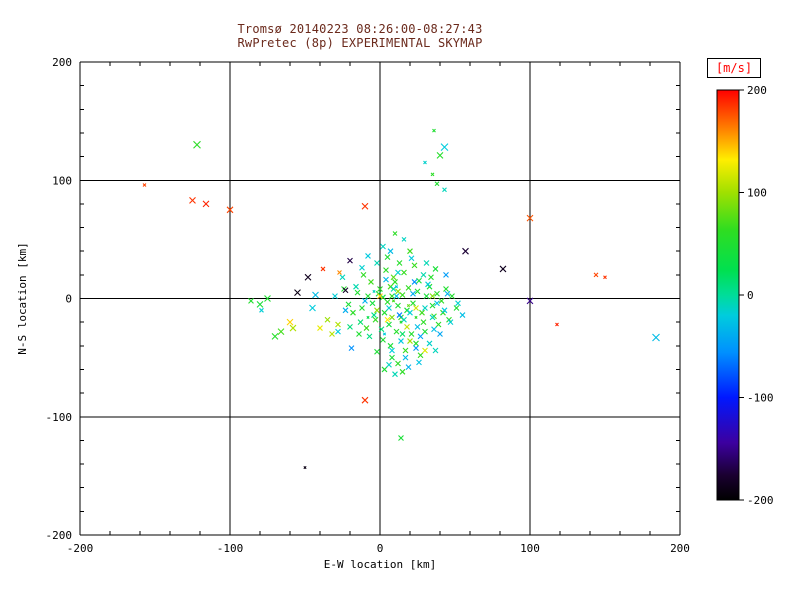 This screenshot has width=800, height=600. What do you see at coordinates (734, 68) in the screenshot?
I see `colorbar-unit-label: [m/s]` at bounding box center [734, 68].